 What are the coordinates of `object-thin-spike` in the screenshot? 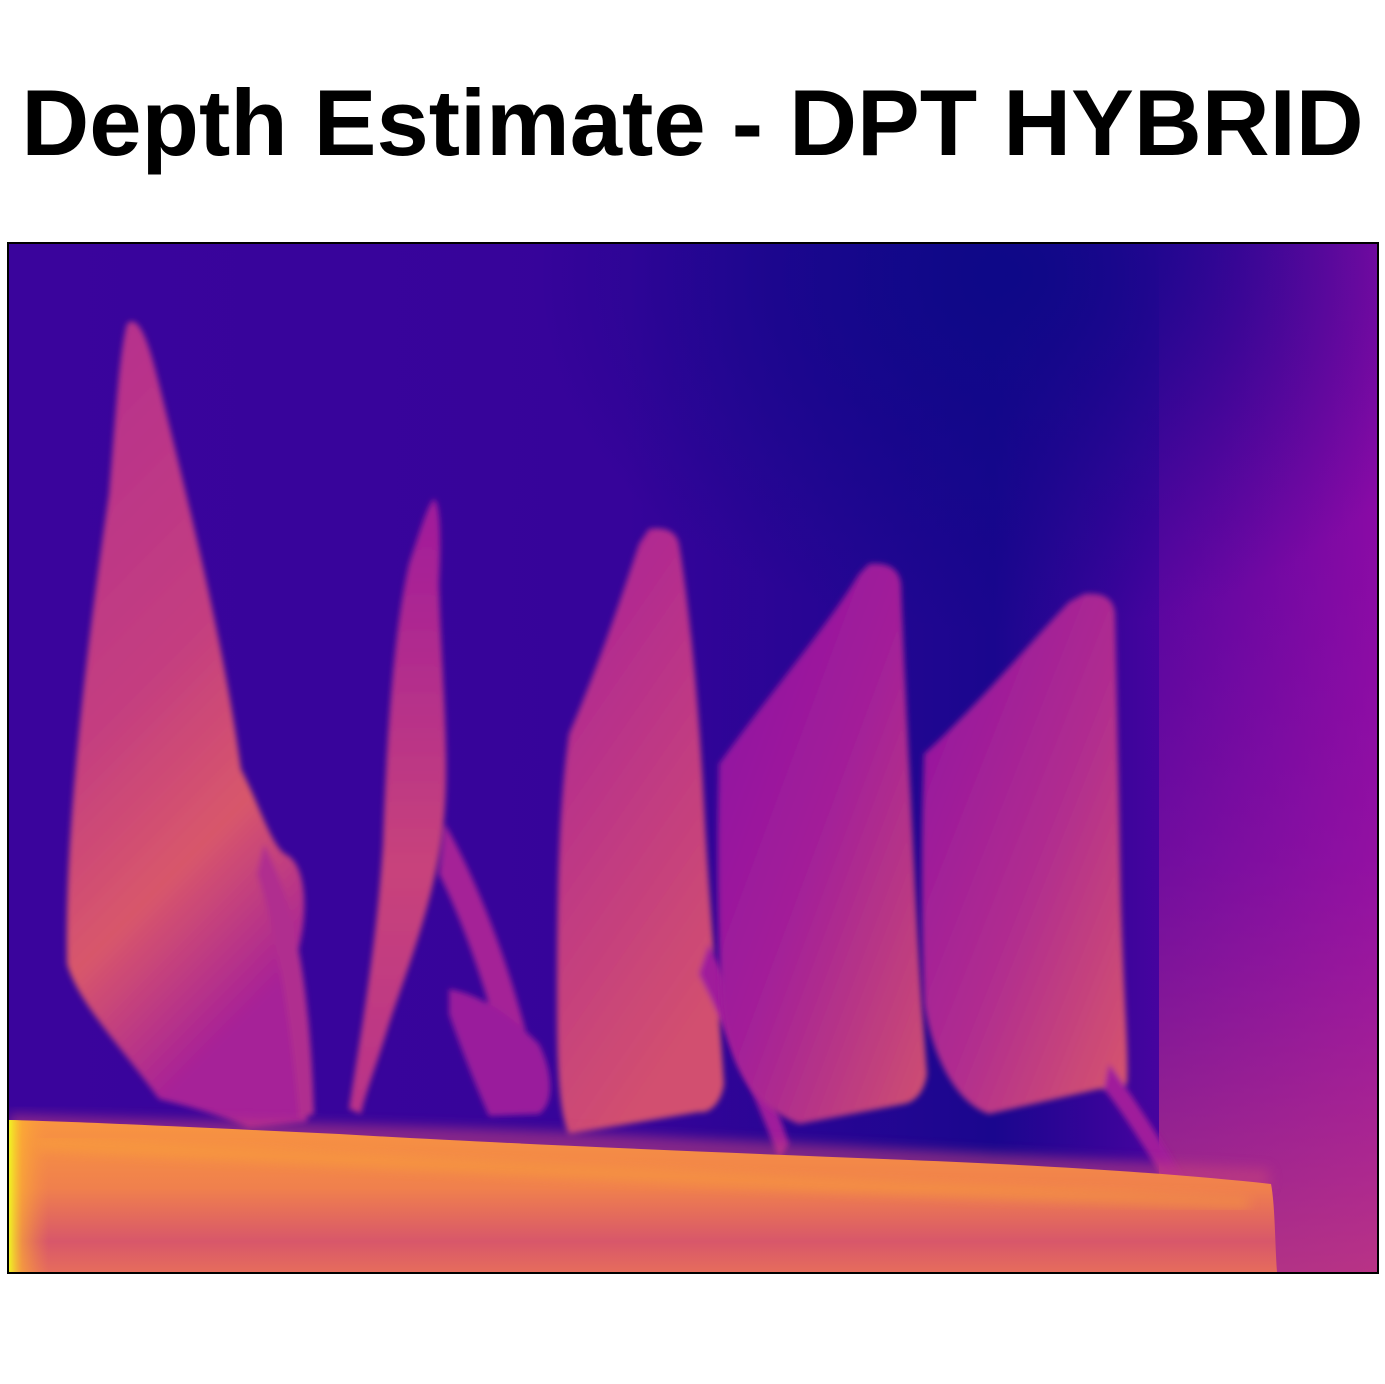 It's located at (450, 807).